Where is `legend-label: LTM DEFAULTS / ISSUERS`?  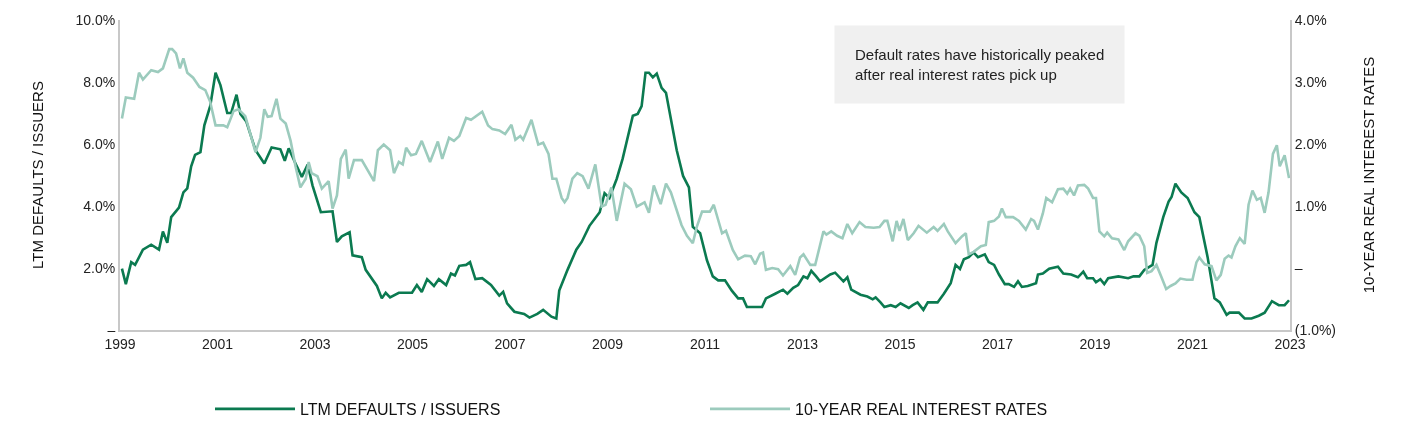
legend-label: LTM DEFAULTS / ISSUERS is located at coordinates (400, 410).